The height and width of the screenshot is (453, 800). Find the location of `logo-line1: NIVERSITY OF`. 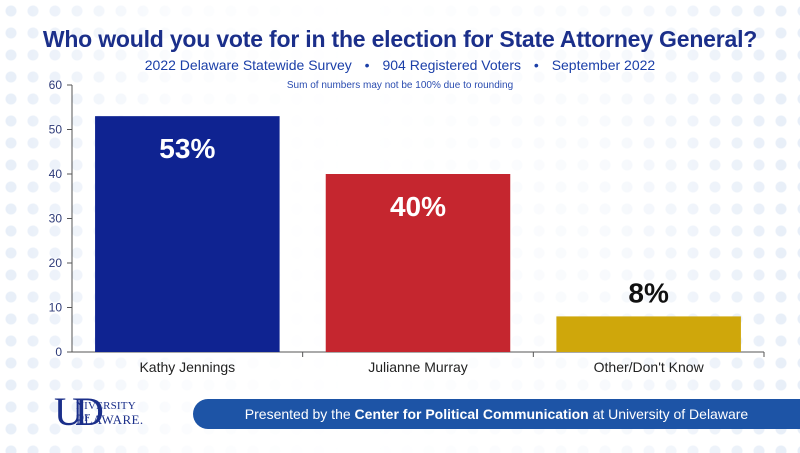

logo-line1: NIVERSITY OF is located at coordinates (106, 412).